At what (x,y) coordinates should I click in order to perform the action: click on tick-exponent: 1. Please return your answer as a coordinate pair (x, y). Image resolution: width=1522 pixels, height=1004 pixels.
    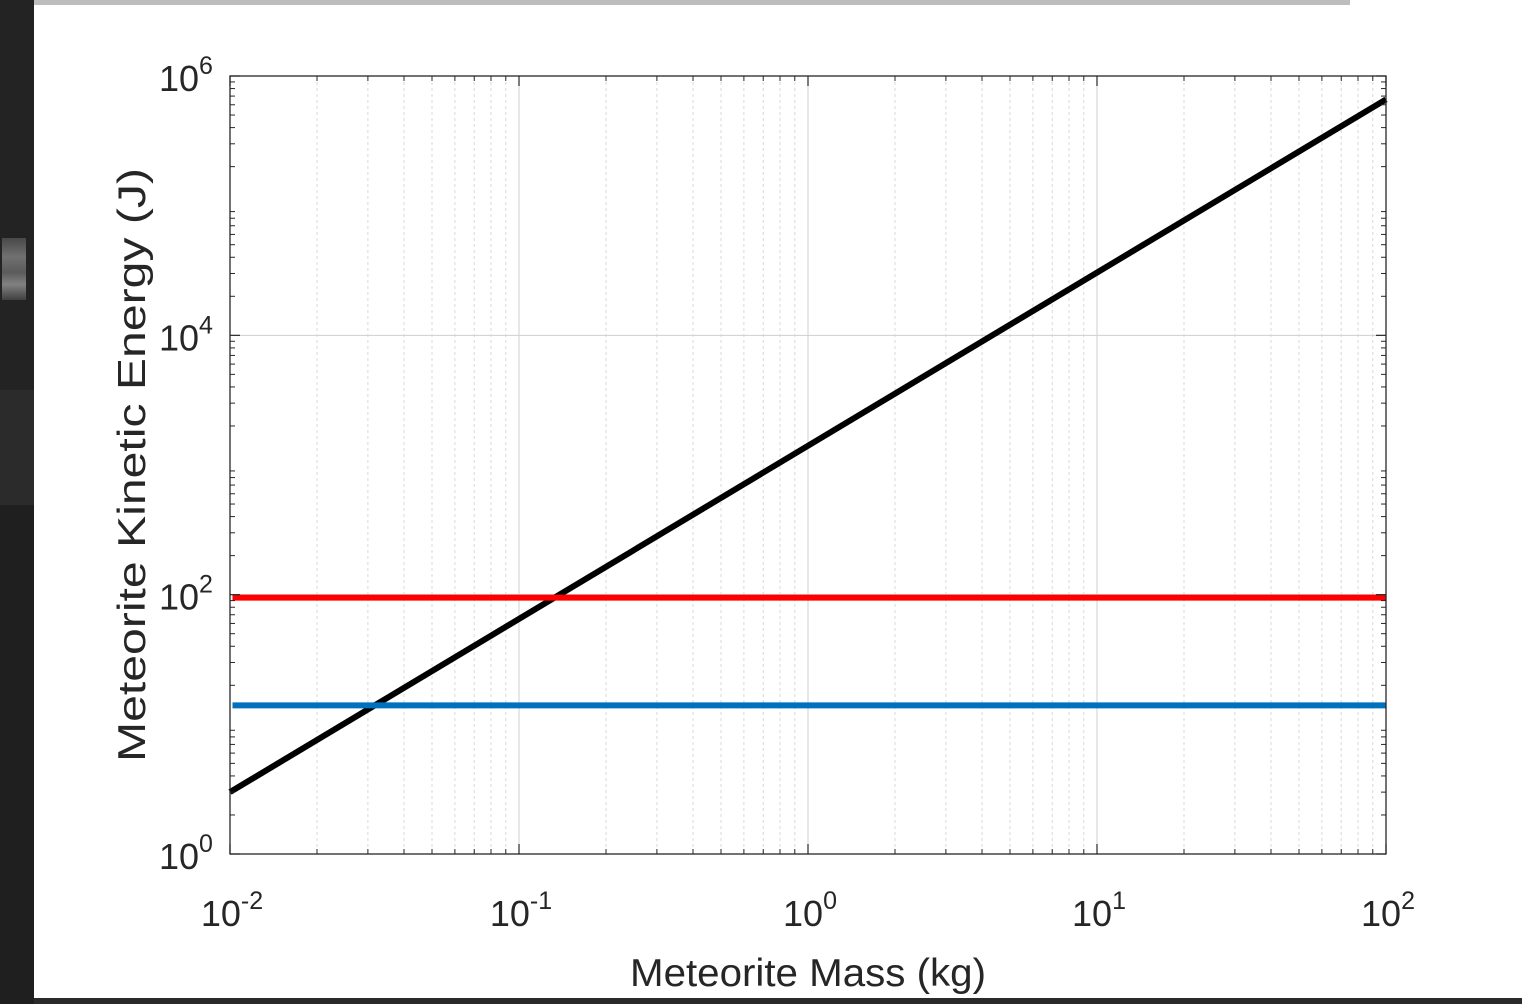
    Looking at the image, I should click on (1119, 901).